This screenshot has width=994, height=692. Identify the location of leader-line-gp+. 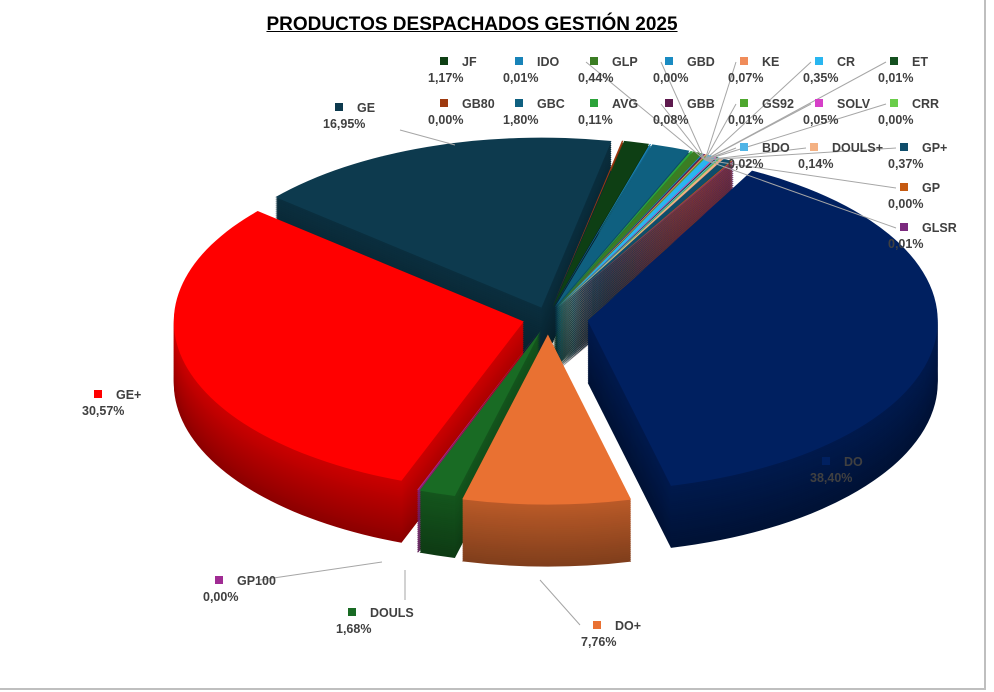
(800, 154).